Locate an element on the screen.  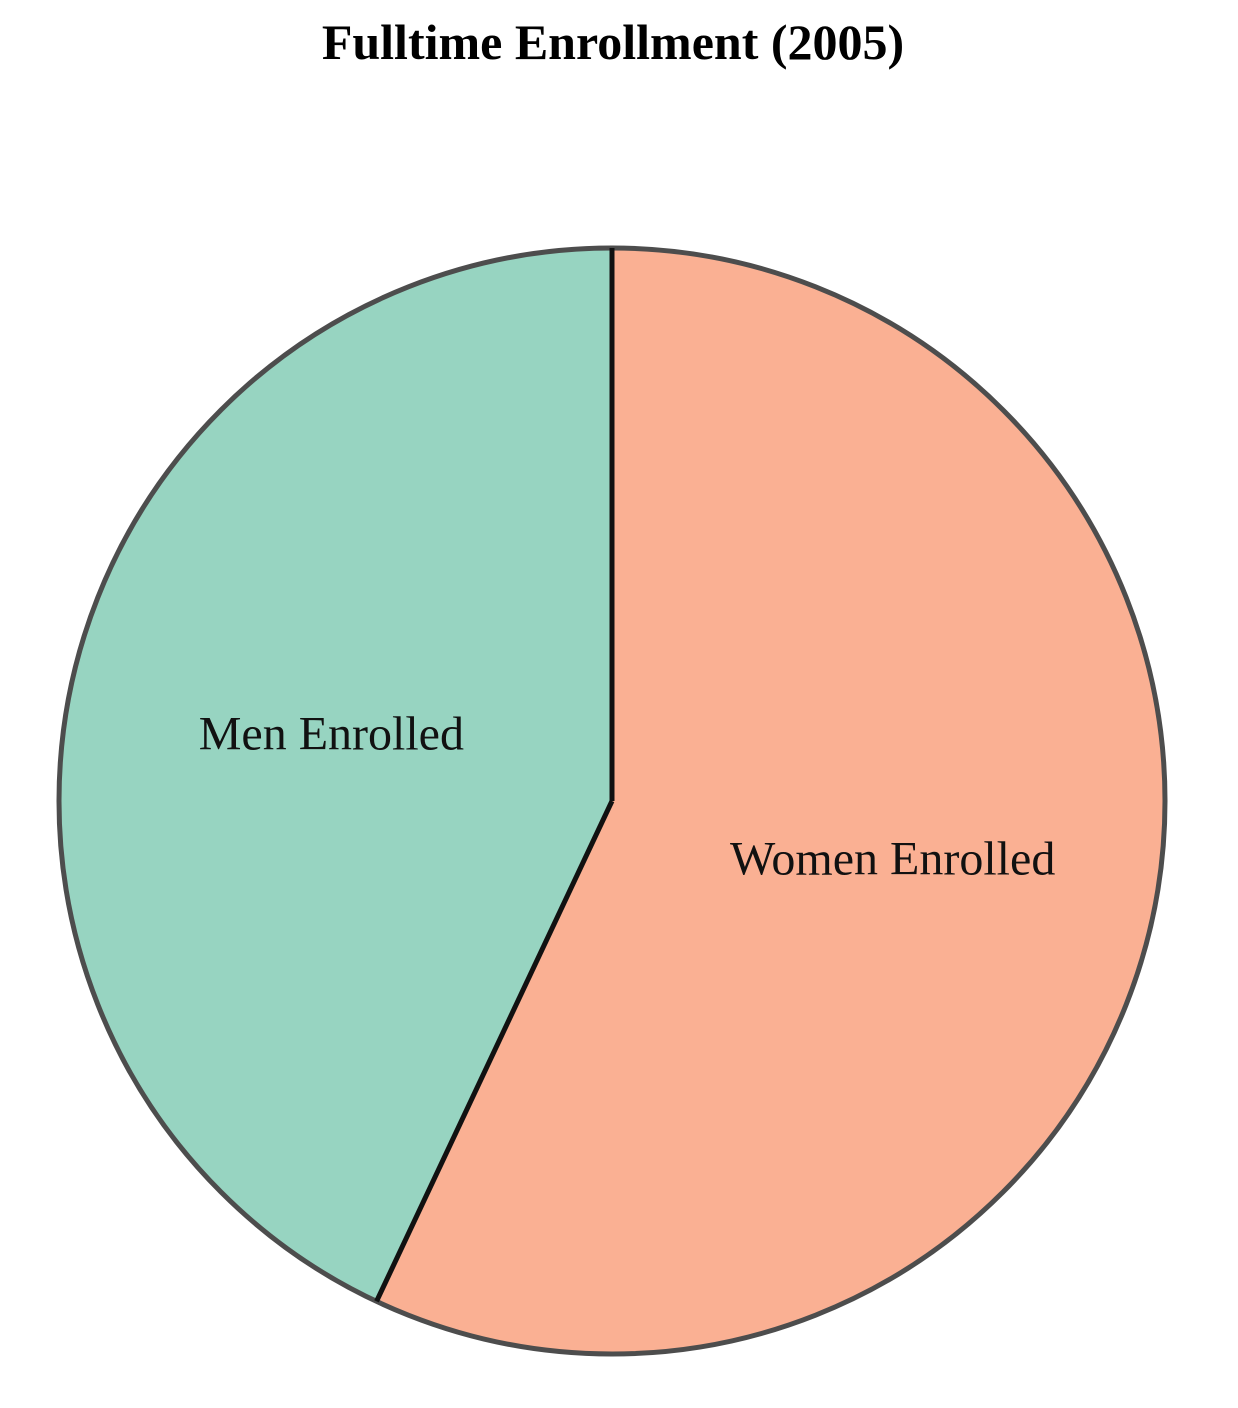
slice-divider is located at coordinates (494, 1051).